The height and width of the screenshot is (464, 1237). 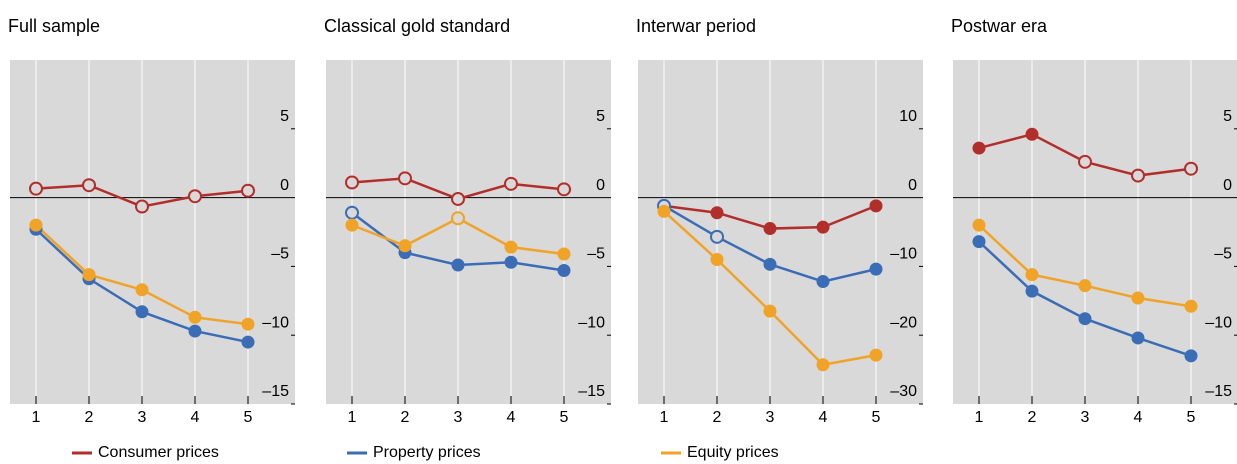 What do you see at coordinates (999, 26) in the screenshot?
I see `panel-title: Postwar era` at bounding box center [999, 26].